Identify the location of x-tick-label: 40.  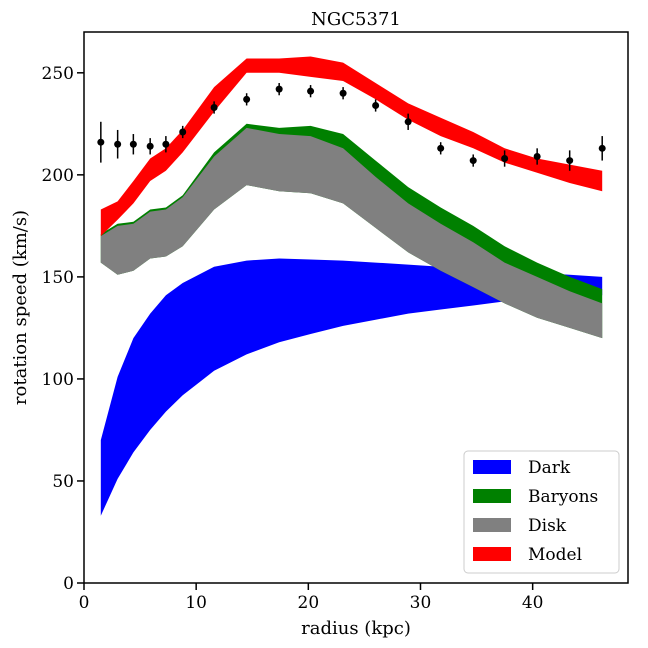
(533, 603).